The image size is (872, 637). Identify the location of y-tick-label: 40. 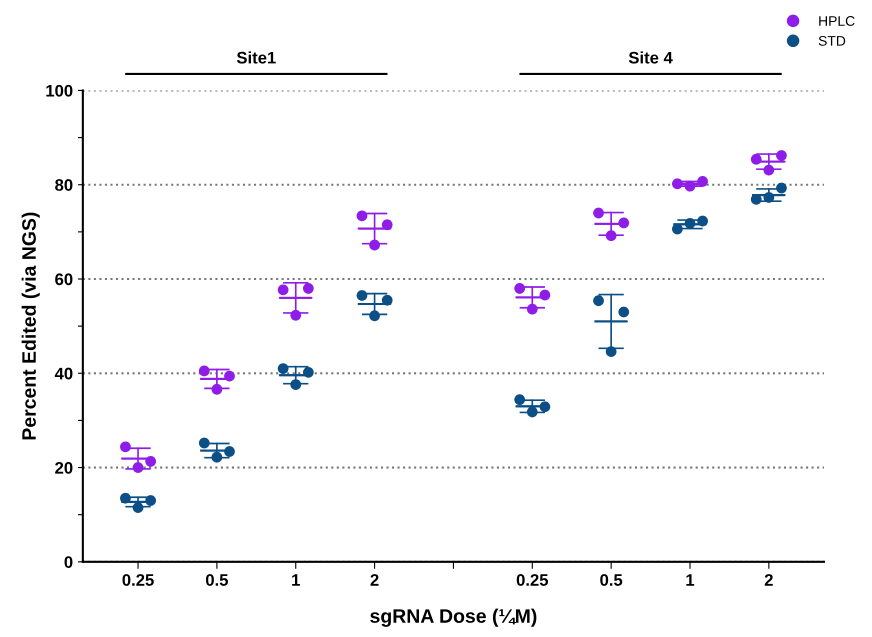
(63, 374).